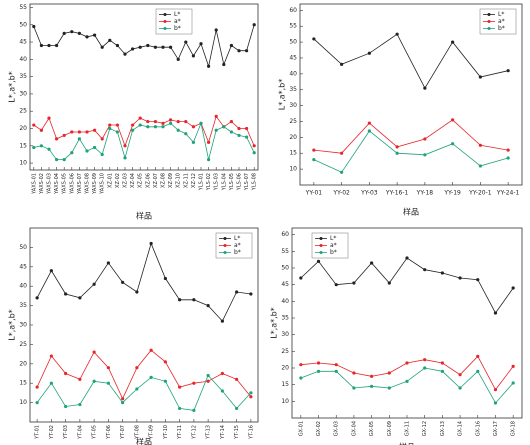  I want to click on y-tick-label: 30, so click(285, 334).